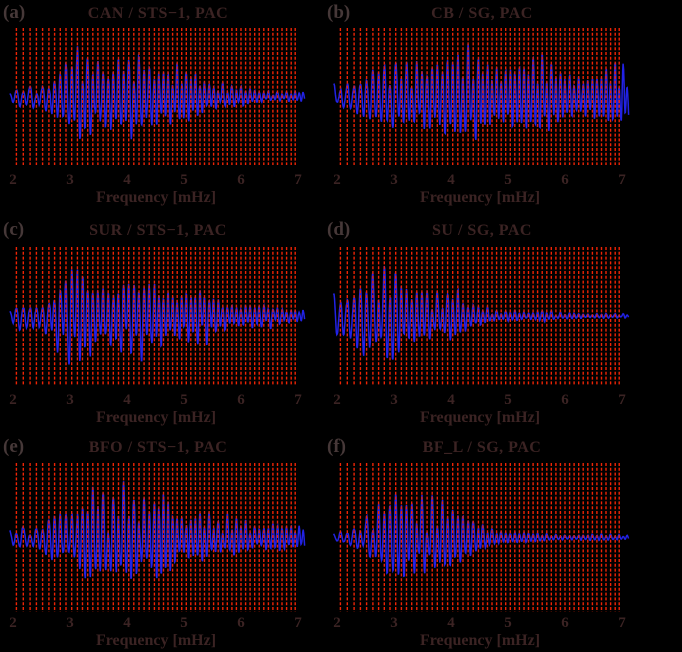 The width and height of the screenshot is (682, 652). Describe the element at coordinates (336, 446) in the screenshot. I see `panel-letter: (f)` at that location.